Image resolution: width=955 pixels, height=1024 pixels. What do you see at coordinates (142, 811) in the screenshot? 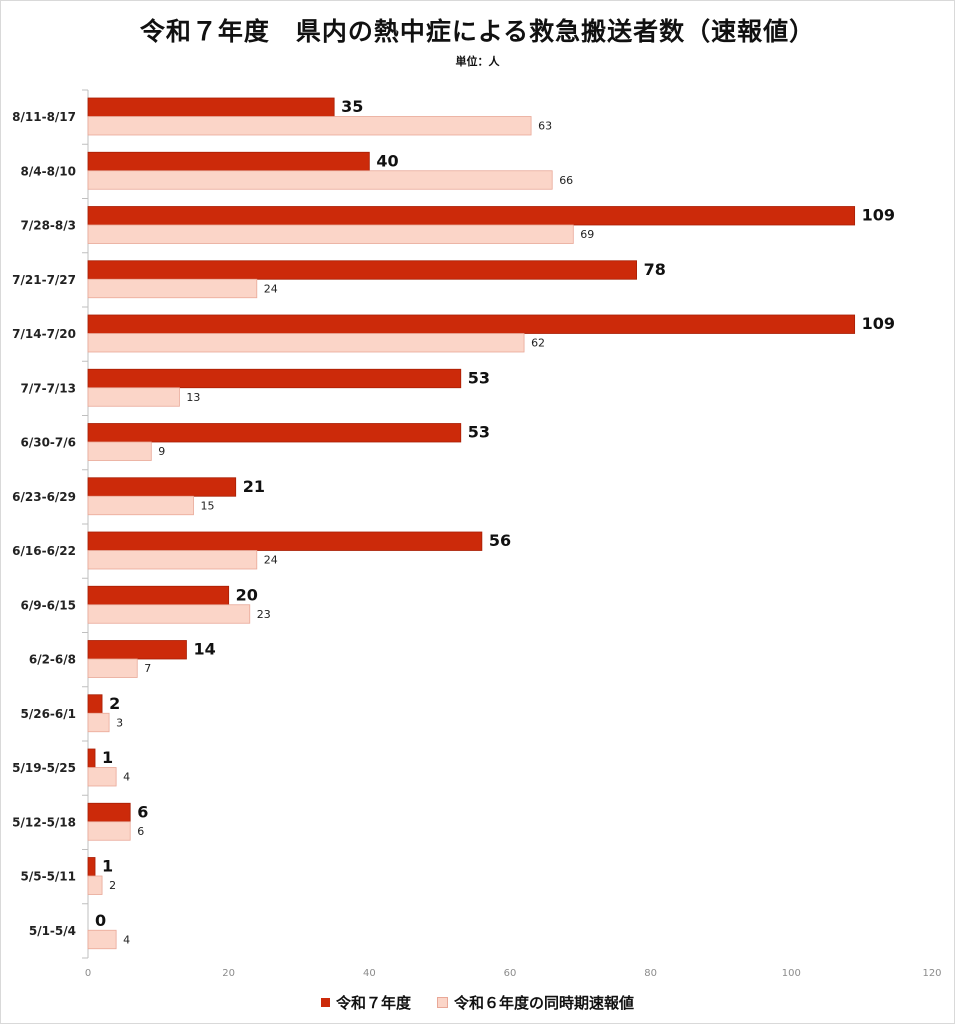
I see `data-label-series-a: 6` at bounding box center [142, 811].